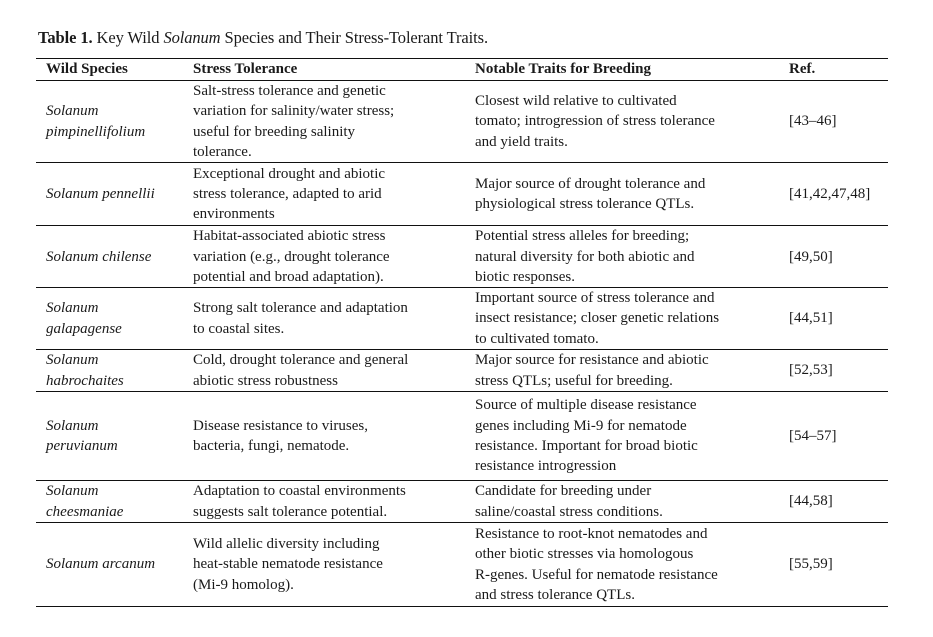 This screenshot has height=637, width=933. Describe the element at coordinates (525, 276) in the screenshot. I see `cell-line: biotic responses.` at that location.